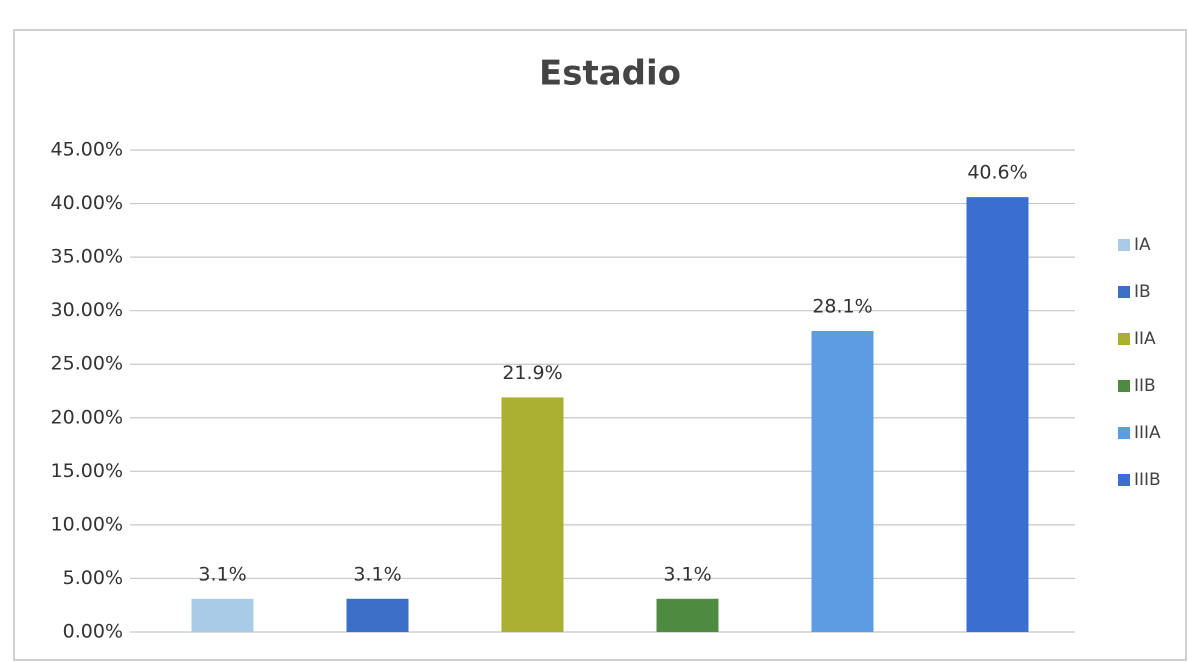 This screenshot has width=1188, height=662. What do you see at coordinates (1145, 339) in the screenshot?
I see `legend-label: IIA` at bounding box center [1145, 339].